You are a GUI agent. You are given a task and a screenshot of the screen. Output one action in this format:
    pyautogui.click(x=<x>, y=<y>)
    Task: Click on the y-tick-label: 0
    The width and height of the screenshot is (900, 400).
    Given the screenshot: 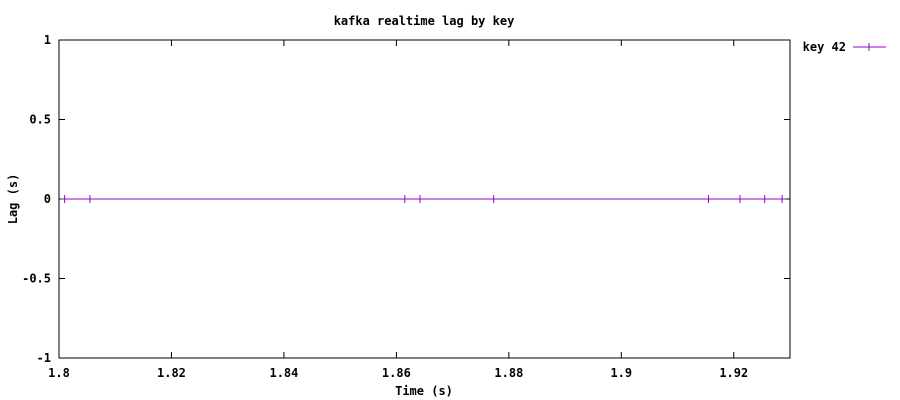 What is the action you would take?
    pyautogui.click(x=47, y=199)
    